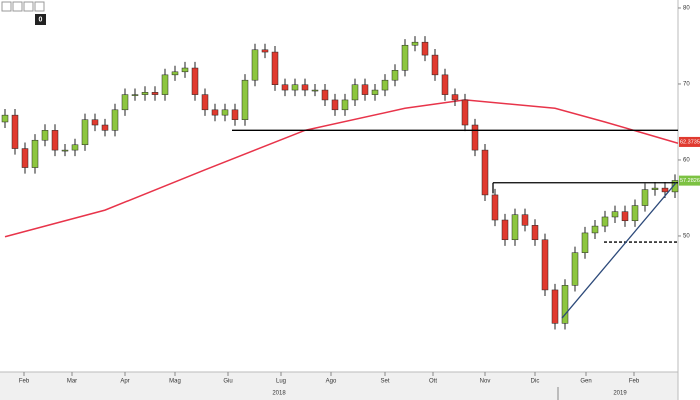  What do you see at coordinates (620, 394) in the screenshot?
I see `year-label: 2019` at bounding box center [620, 394].